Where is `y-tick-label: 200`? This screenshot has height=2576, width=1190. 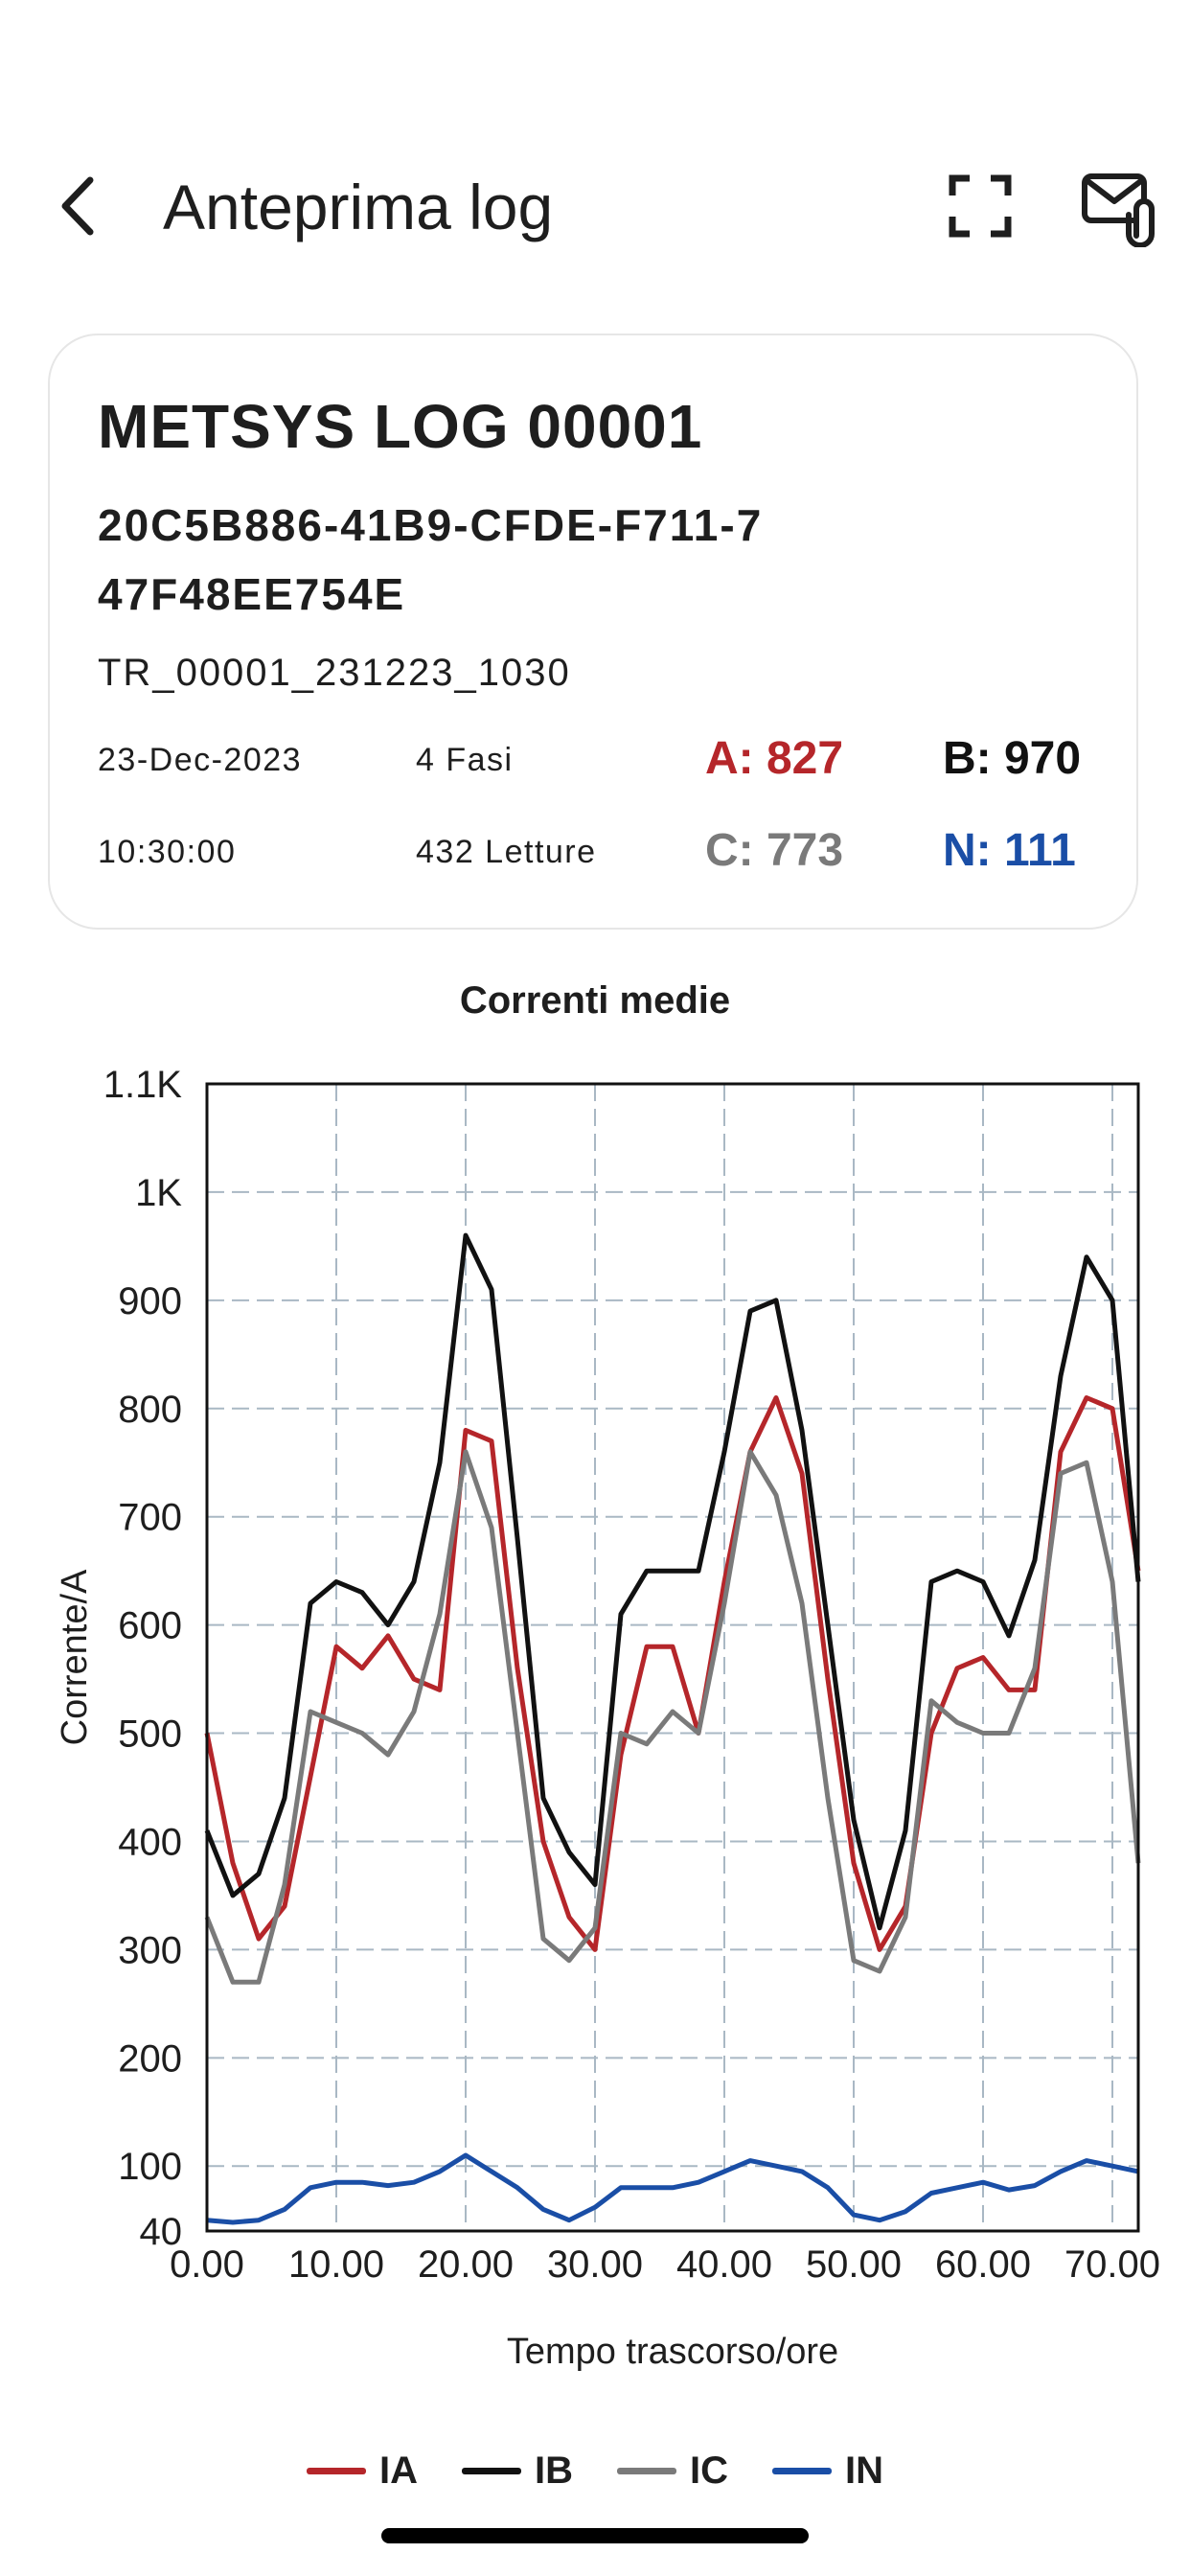 y-tick-label: 200 is located at coordinates (150, 2058).